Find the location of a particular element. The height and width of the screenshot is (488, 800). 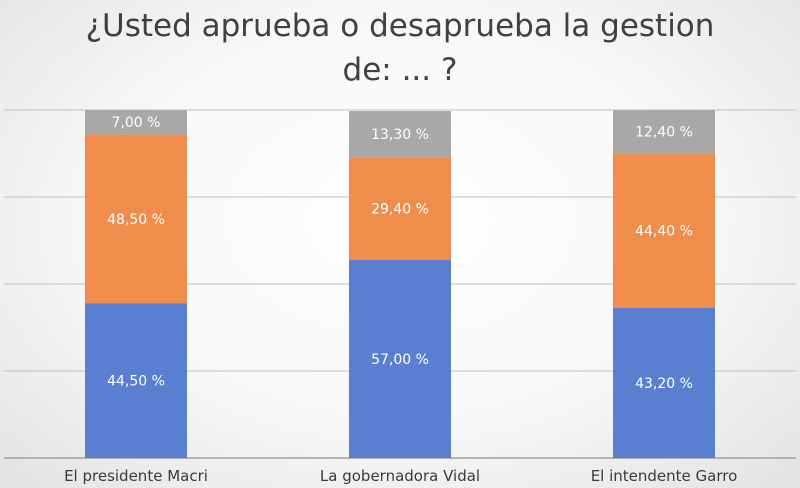

data-label: 44,50 % is located at coordinates (136, 382).